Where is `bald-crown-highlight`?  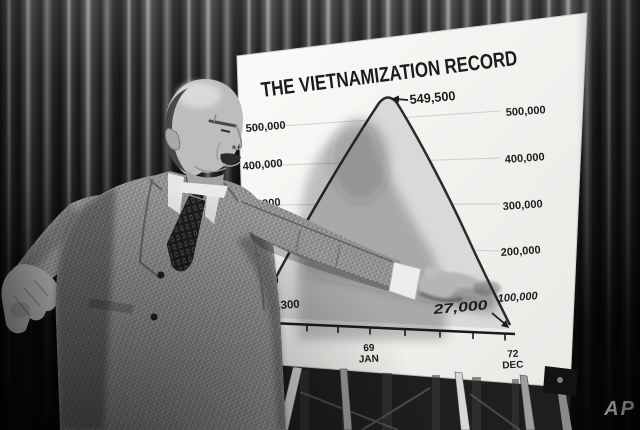 bald-crown-highlight is located at coordinates (199, 95).